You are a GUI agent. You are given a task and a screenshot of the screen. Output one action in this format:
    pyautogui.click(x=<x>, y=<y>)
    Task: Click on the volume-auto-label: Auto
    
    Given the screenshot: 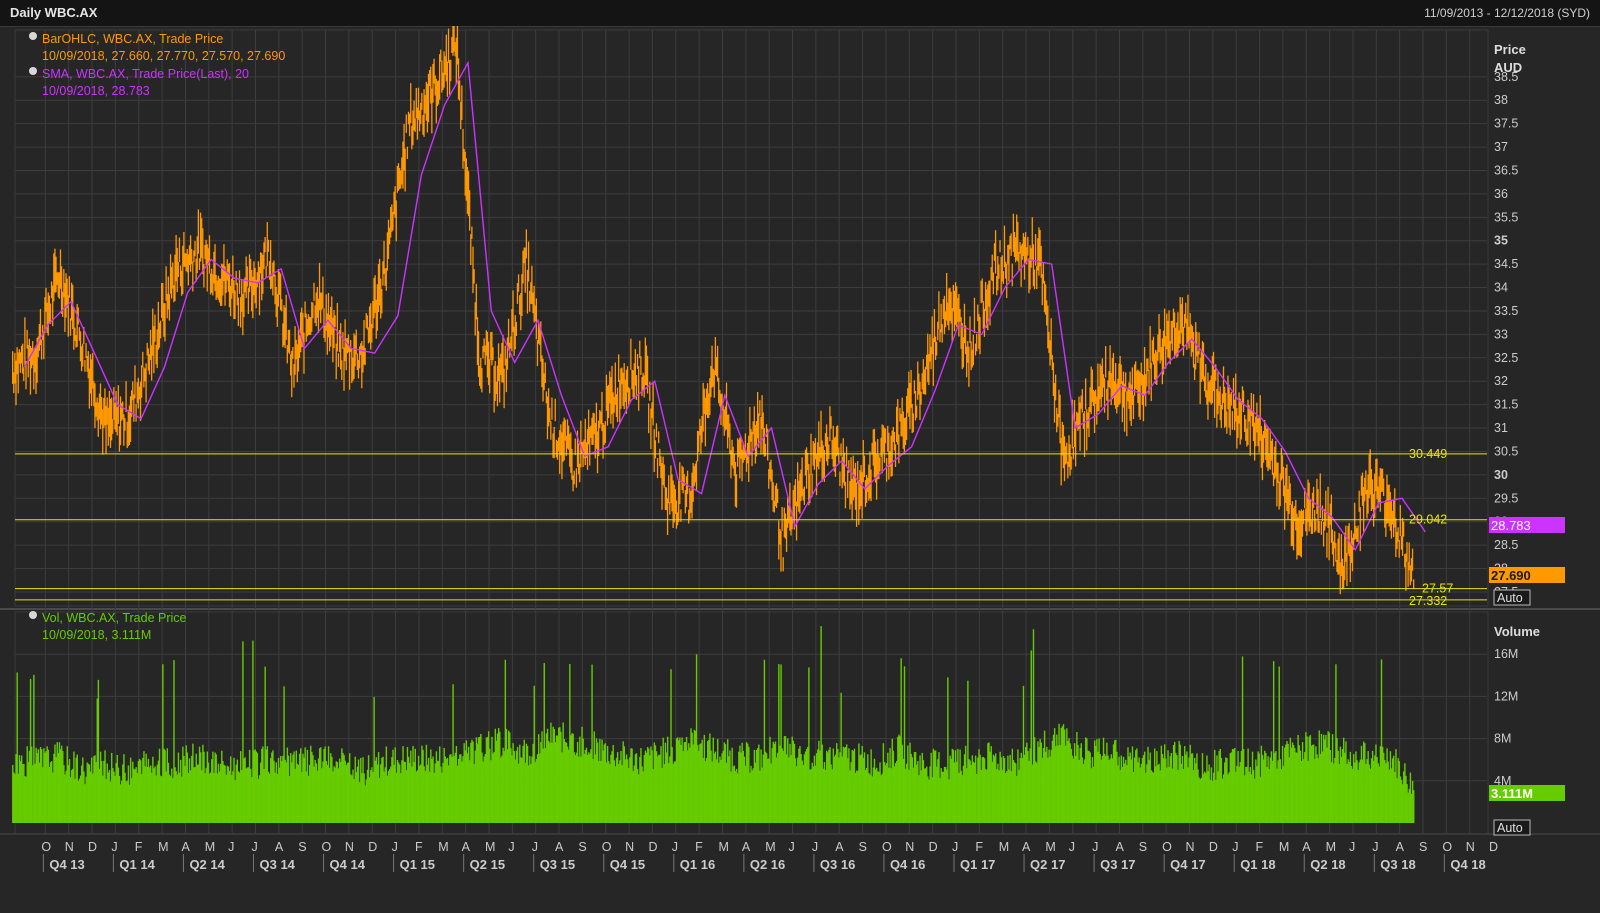 What is the action you would take?
    pyautogui.click(x=1510, y=828)
    